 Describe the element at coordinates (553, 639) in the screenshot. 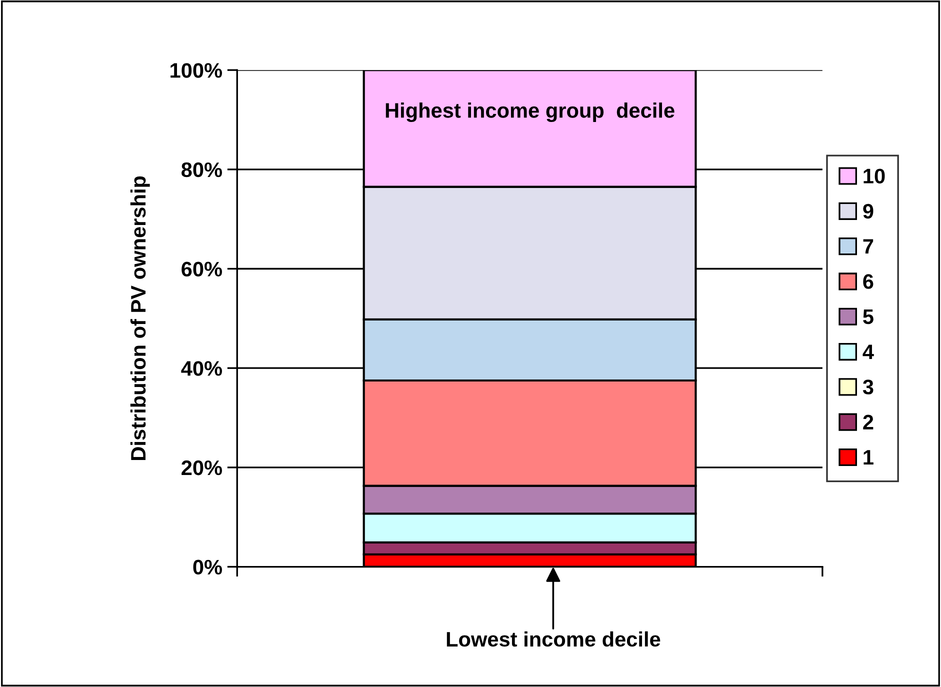

I see `text: Lowest income decile` at that location.